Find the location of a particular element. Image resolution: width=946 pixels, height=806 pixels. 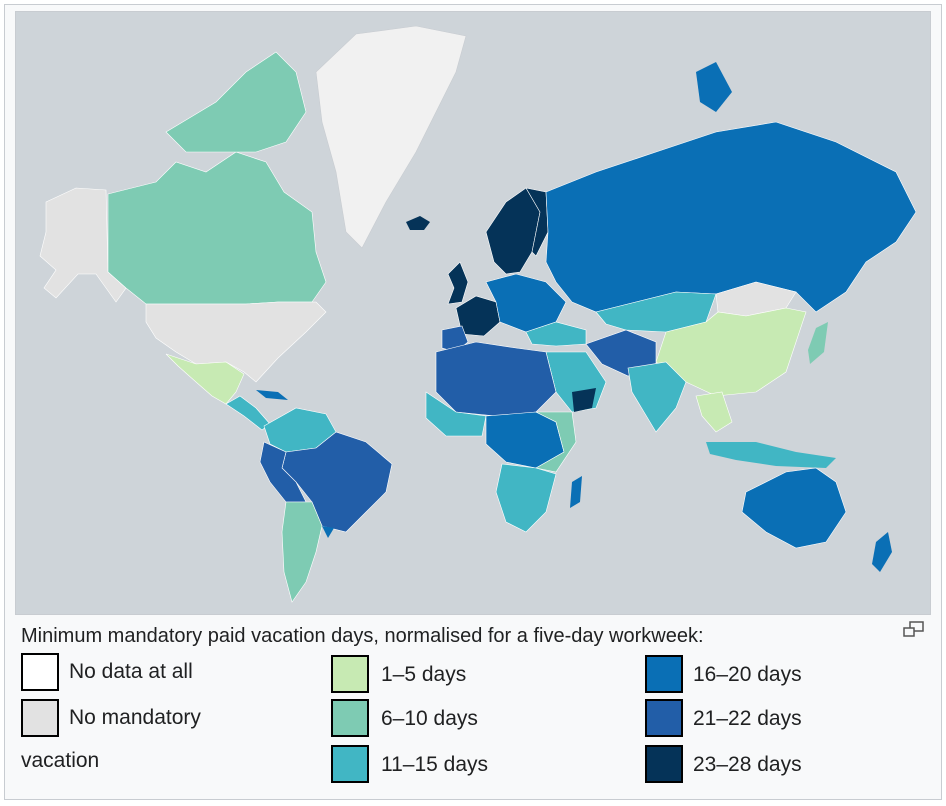

legend-label: 16–20 days is located at coordinates (747, 674).